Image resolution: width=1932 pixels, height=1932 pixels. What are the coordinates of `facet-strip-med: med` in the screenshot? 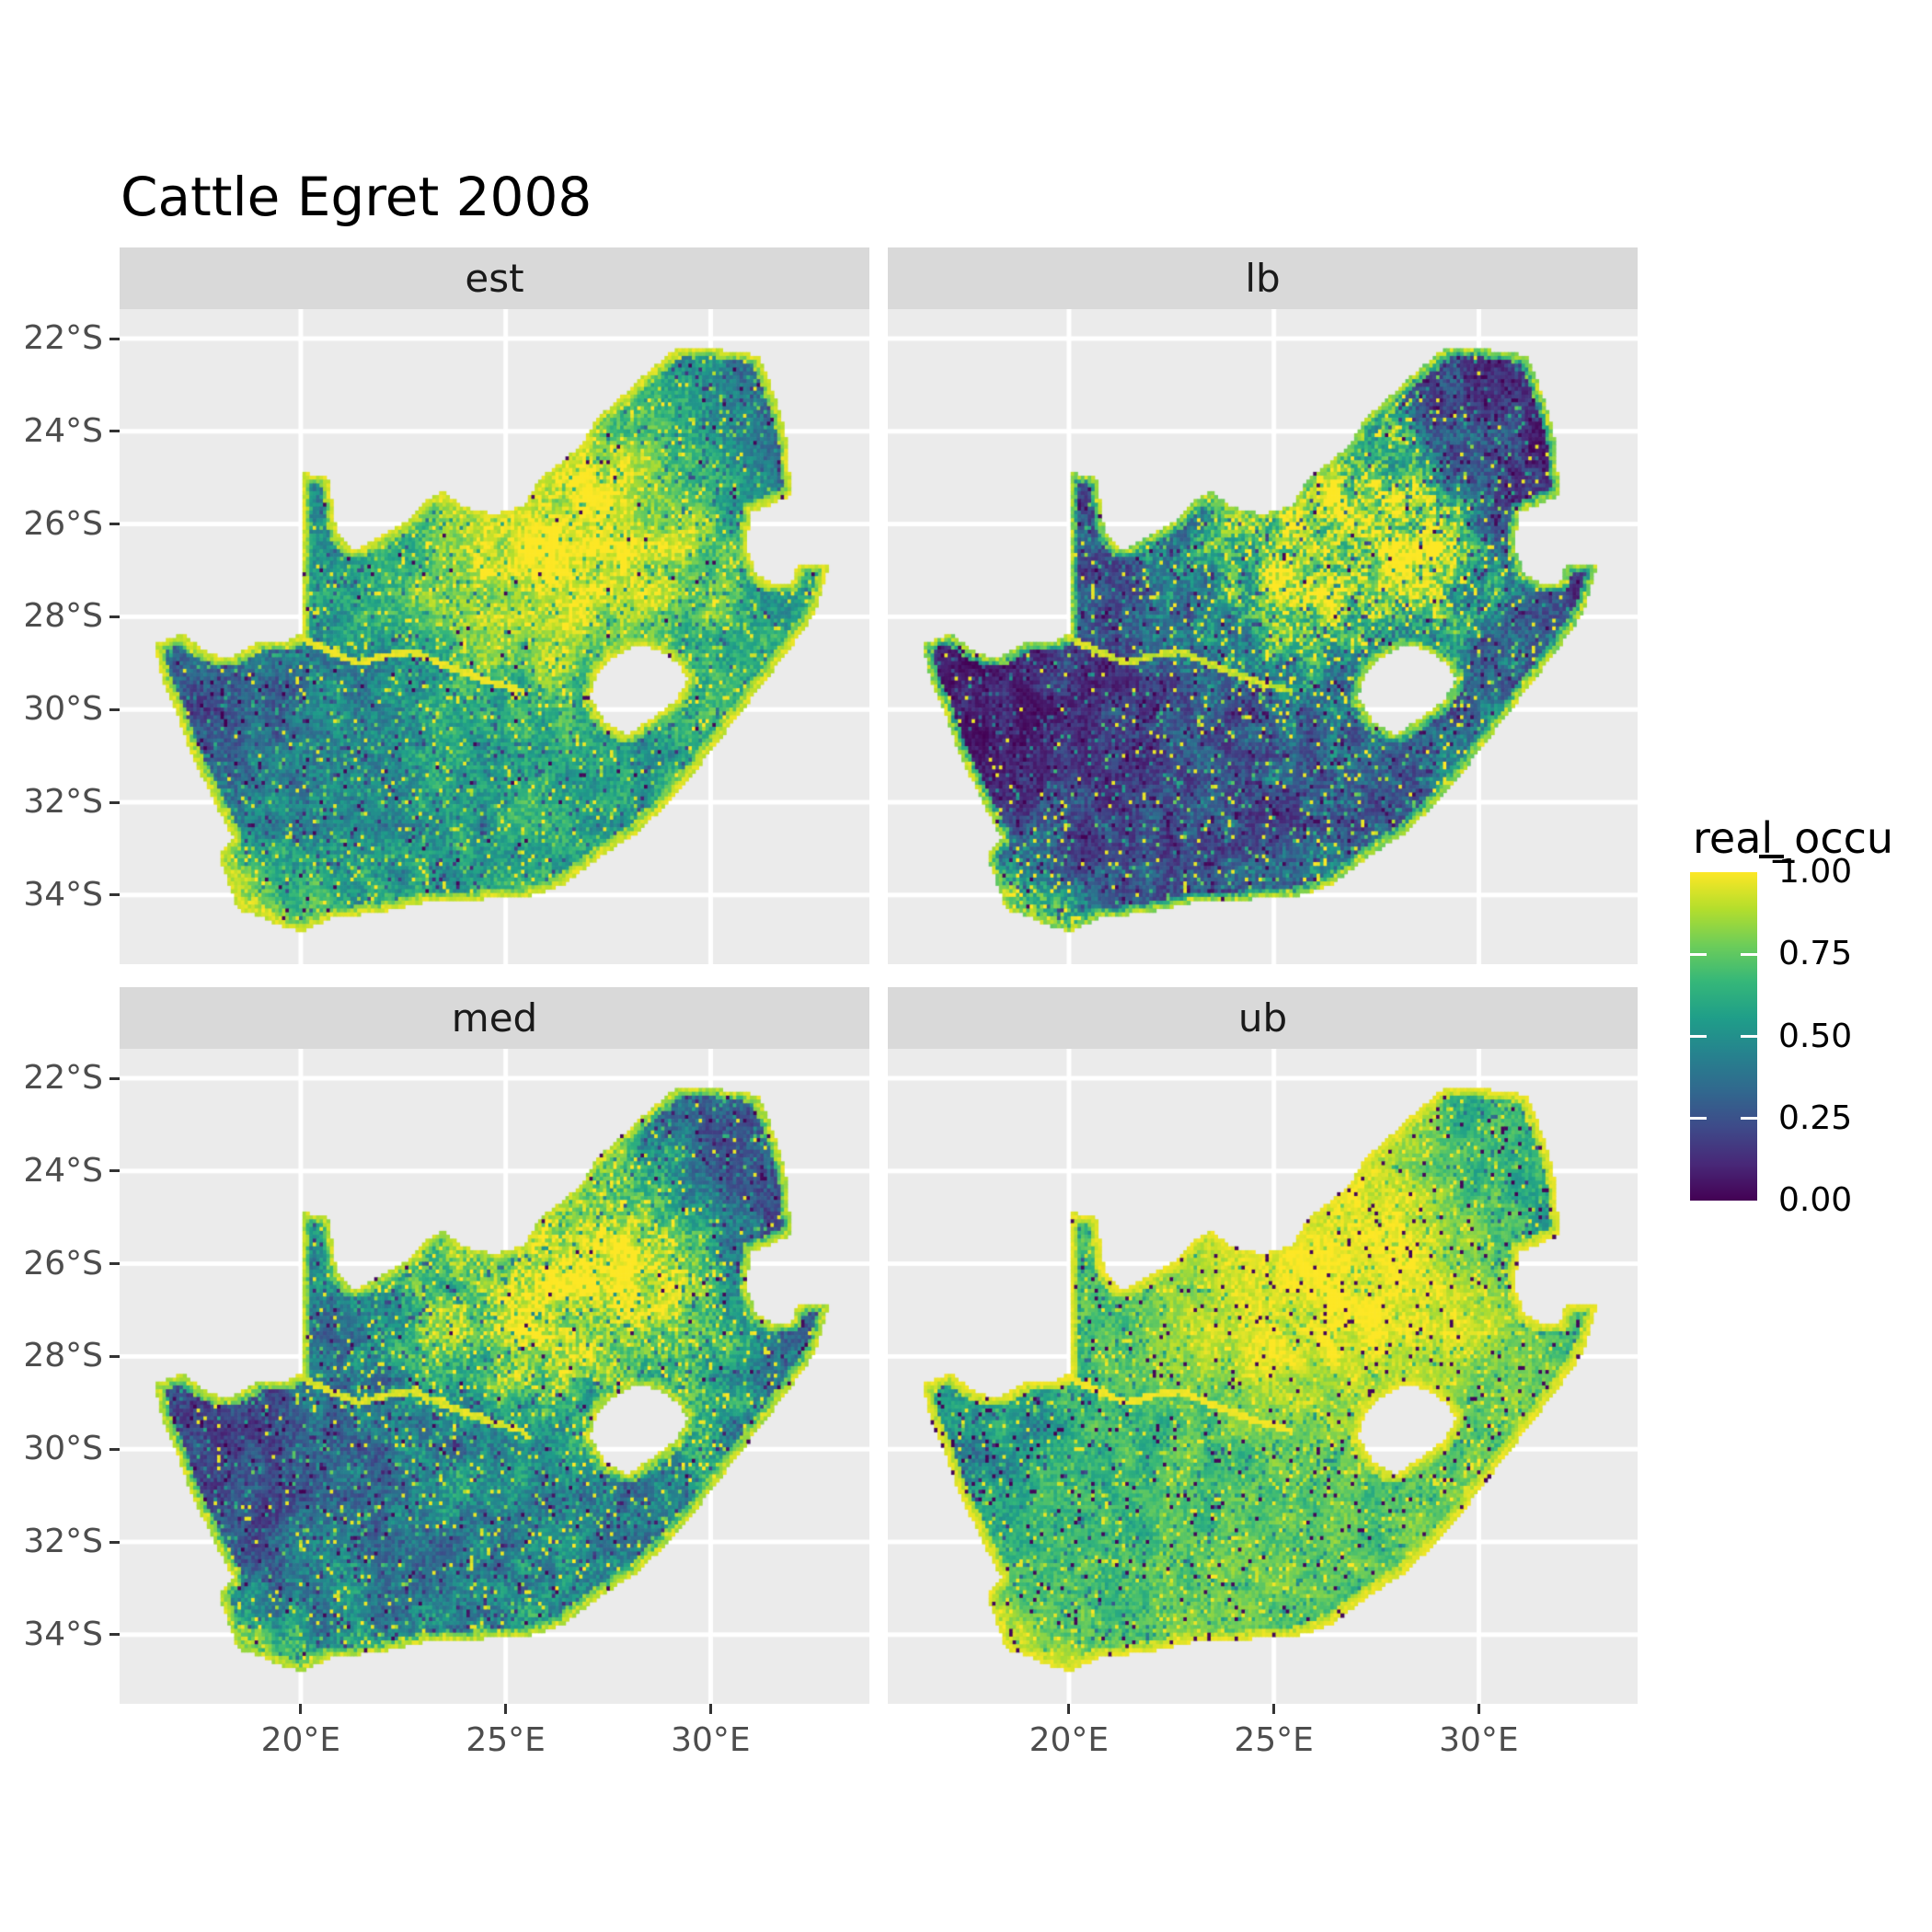 It's located at (494, 1018).